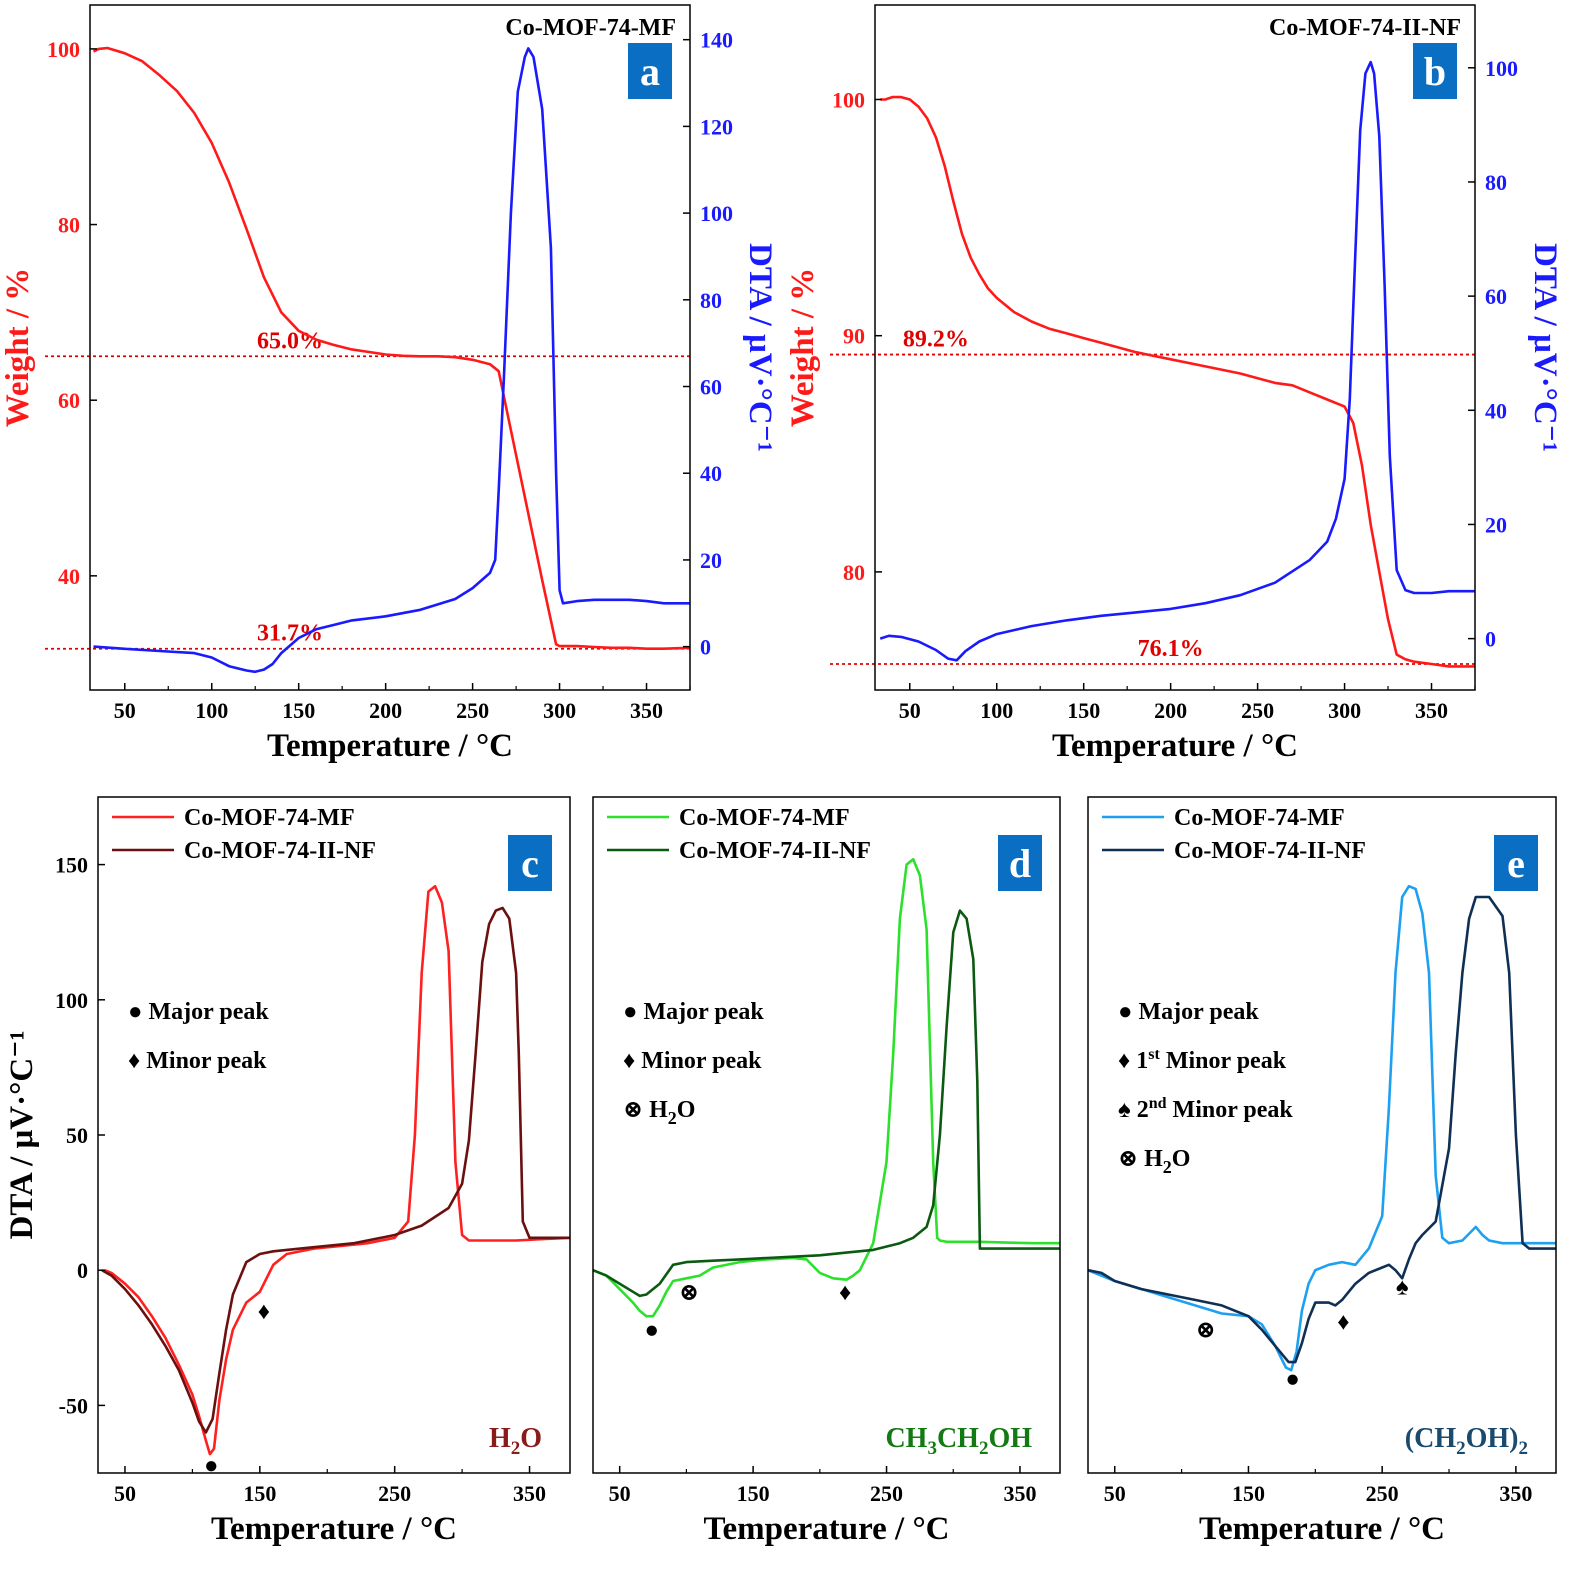 The image size is (1594, 1583). I want to click on y-right-tick-label: 140, so click(716, 40).